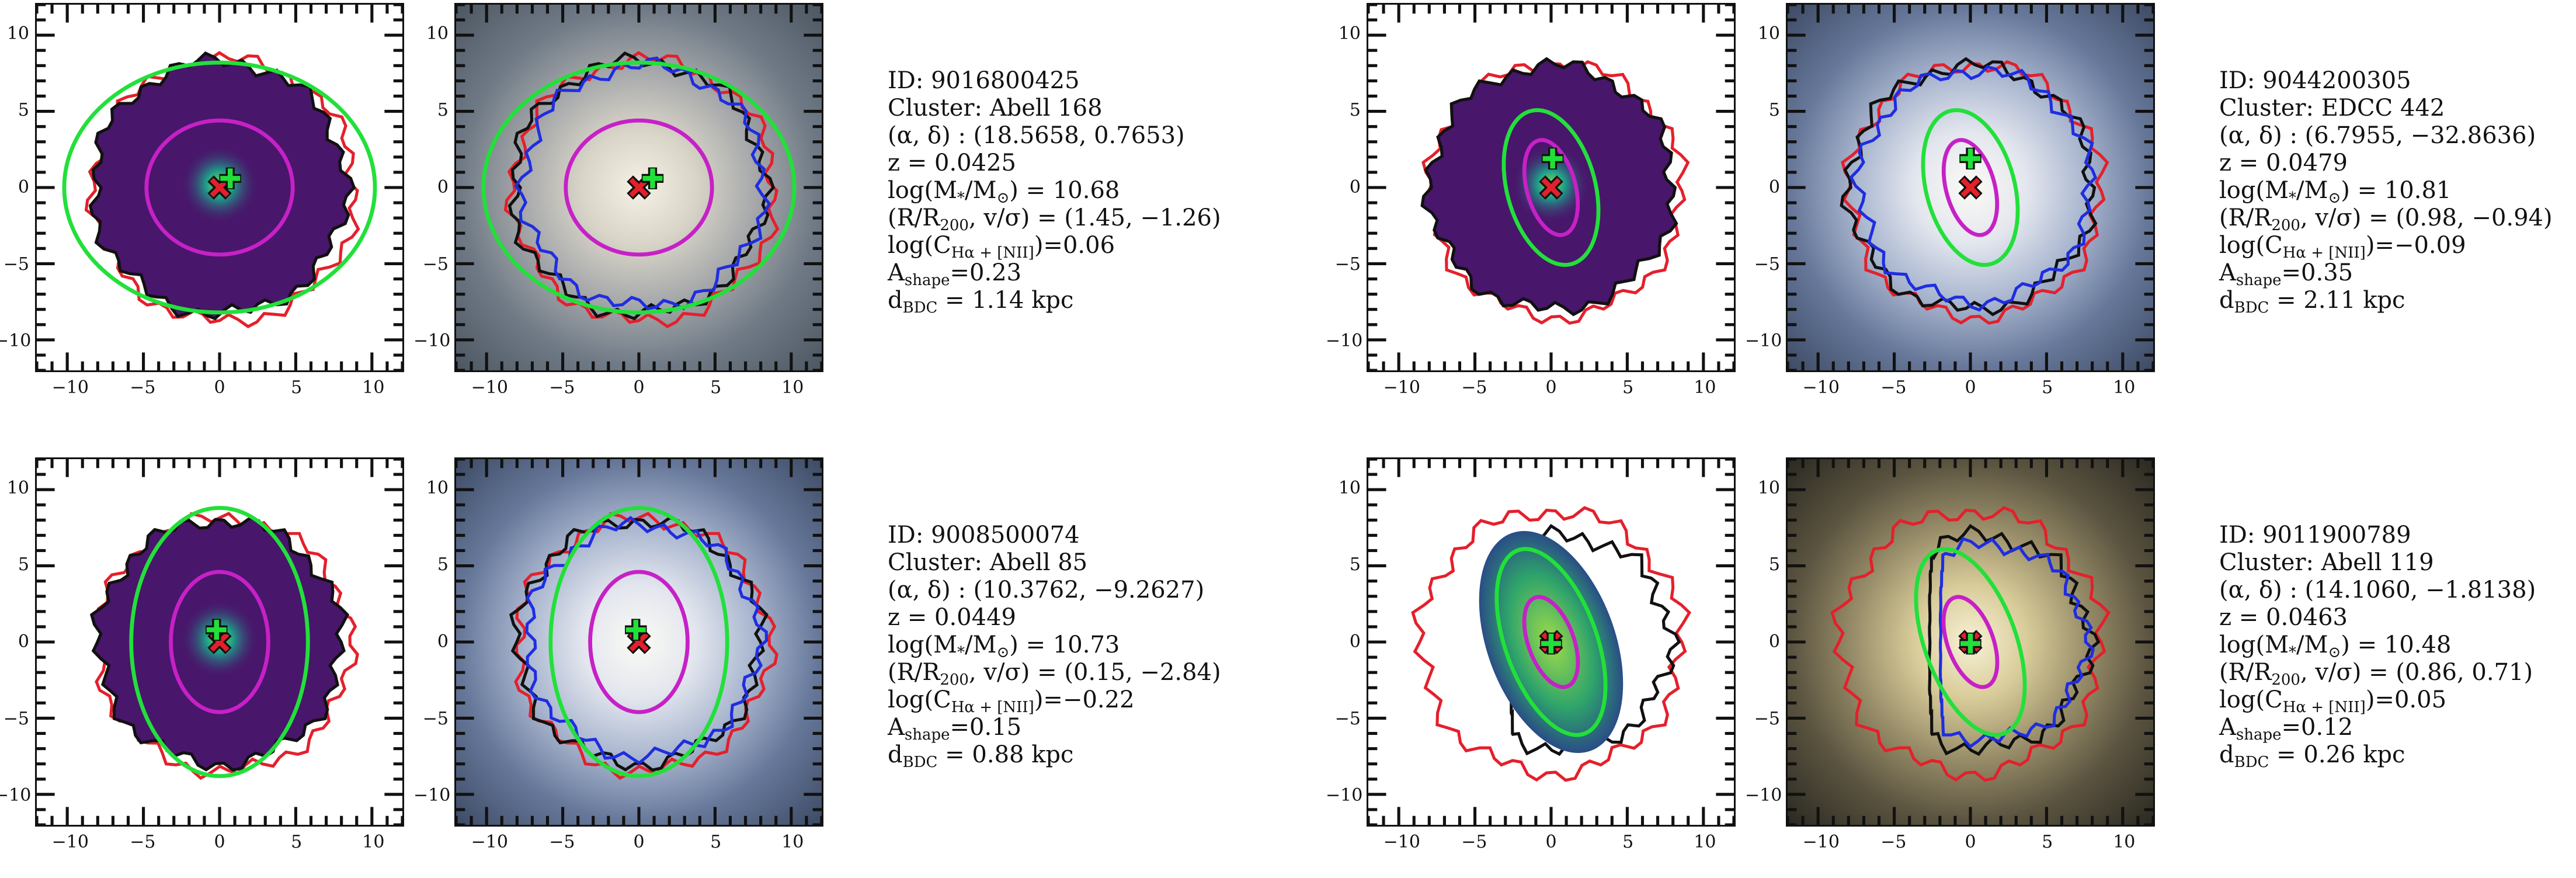  What do you see at coordinates (1004, 192) in the screenshot?
I see `galaxy-stellar-mass: log(M*/M⊙) = 10.68` at bounding box center [1004, 192].